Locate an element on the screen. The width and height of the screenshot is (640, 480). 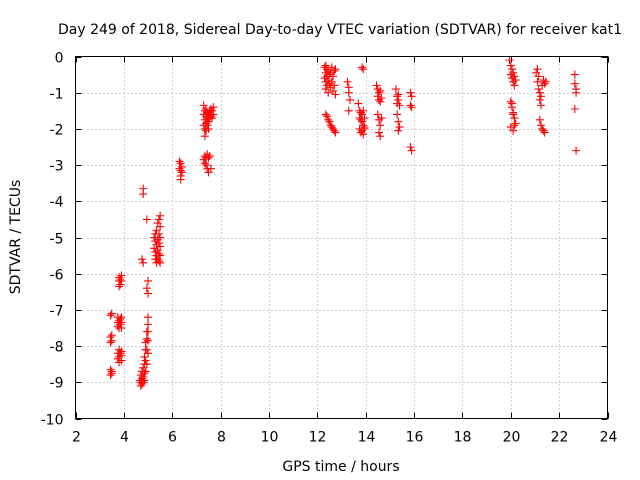
y-tick-label: -3 is located at coordinates (57, 167).